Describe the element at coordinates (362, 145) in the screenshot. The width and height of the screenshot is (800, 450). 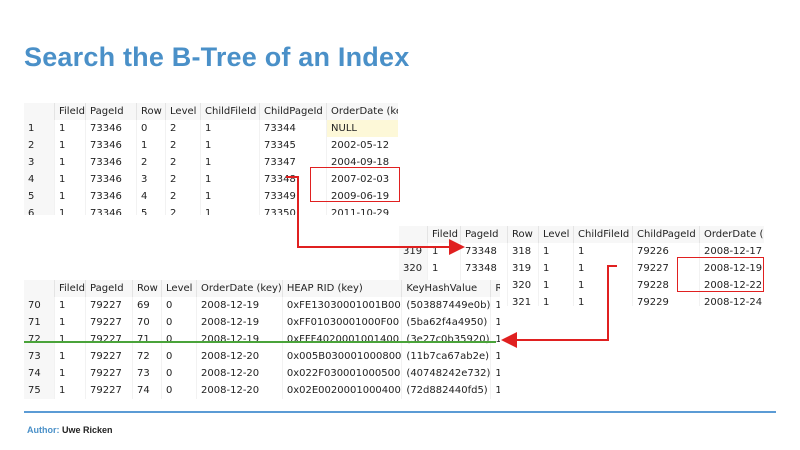
I see `table-cell: 2002-05-12` at that location.